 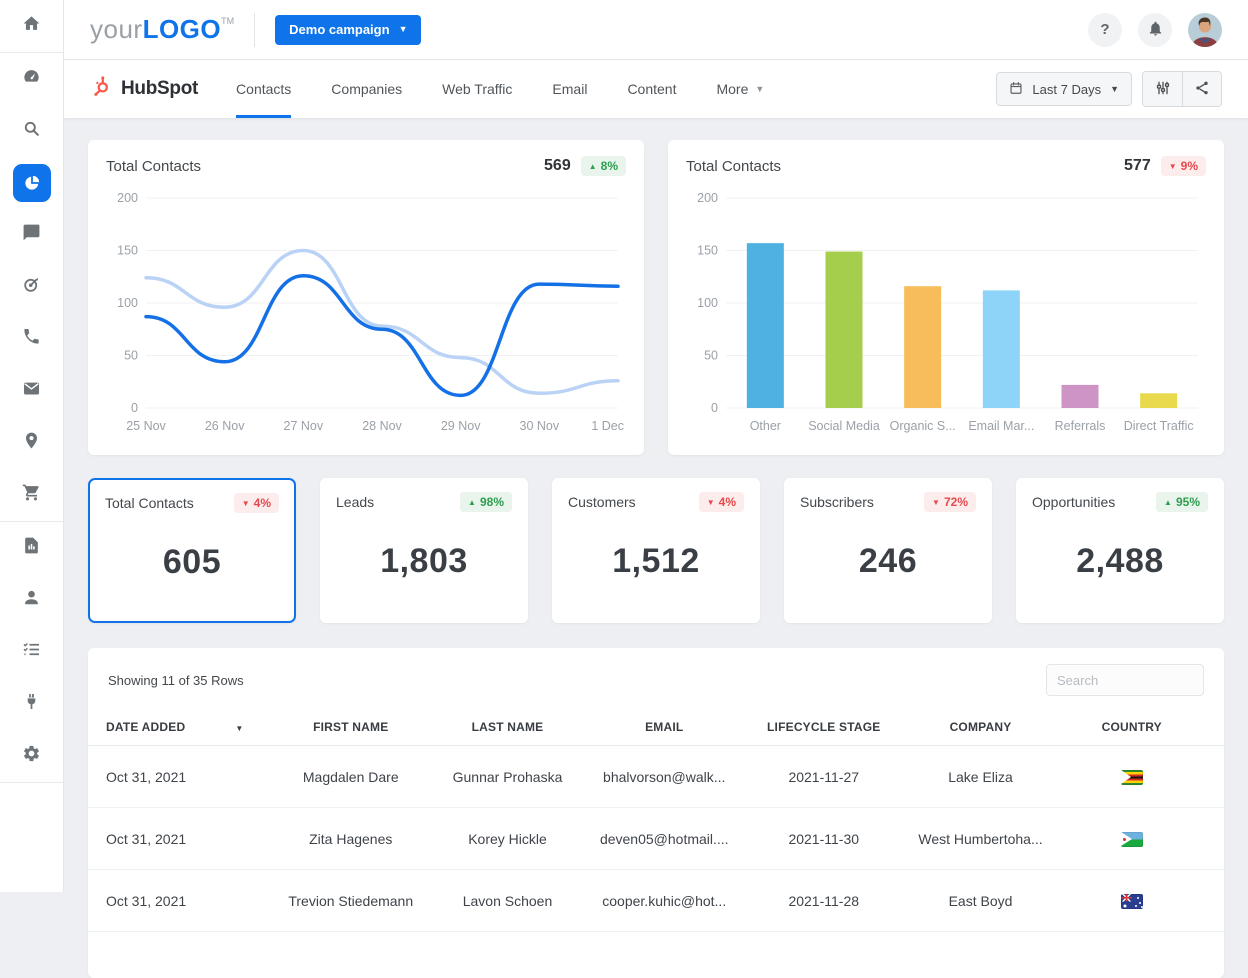 I want to click on column-header-lifecycle-stage: LIFECYCLE STAGE, so click(x=824, y=727).